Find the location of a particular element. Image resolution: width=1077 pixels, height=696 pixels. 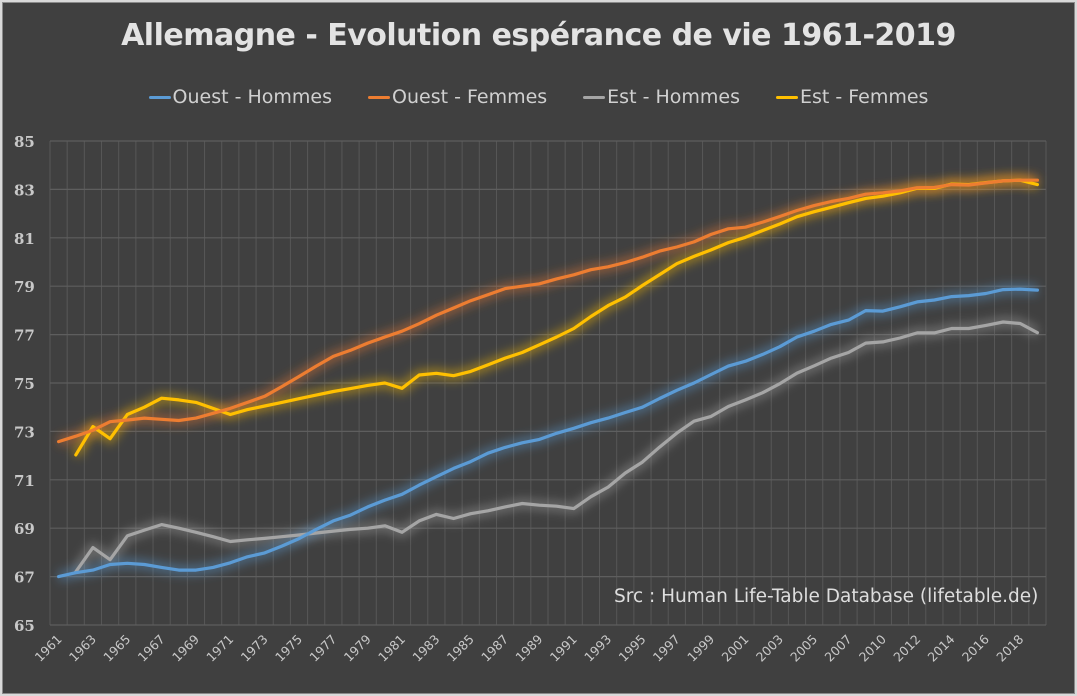

legend-item-est-hommes: Est - Hommes is located at coordinates (661, 97).